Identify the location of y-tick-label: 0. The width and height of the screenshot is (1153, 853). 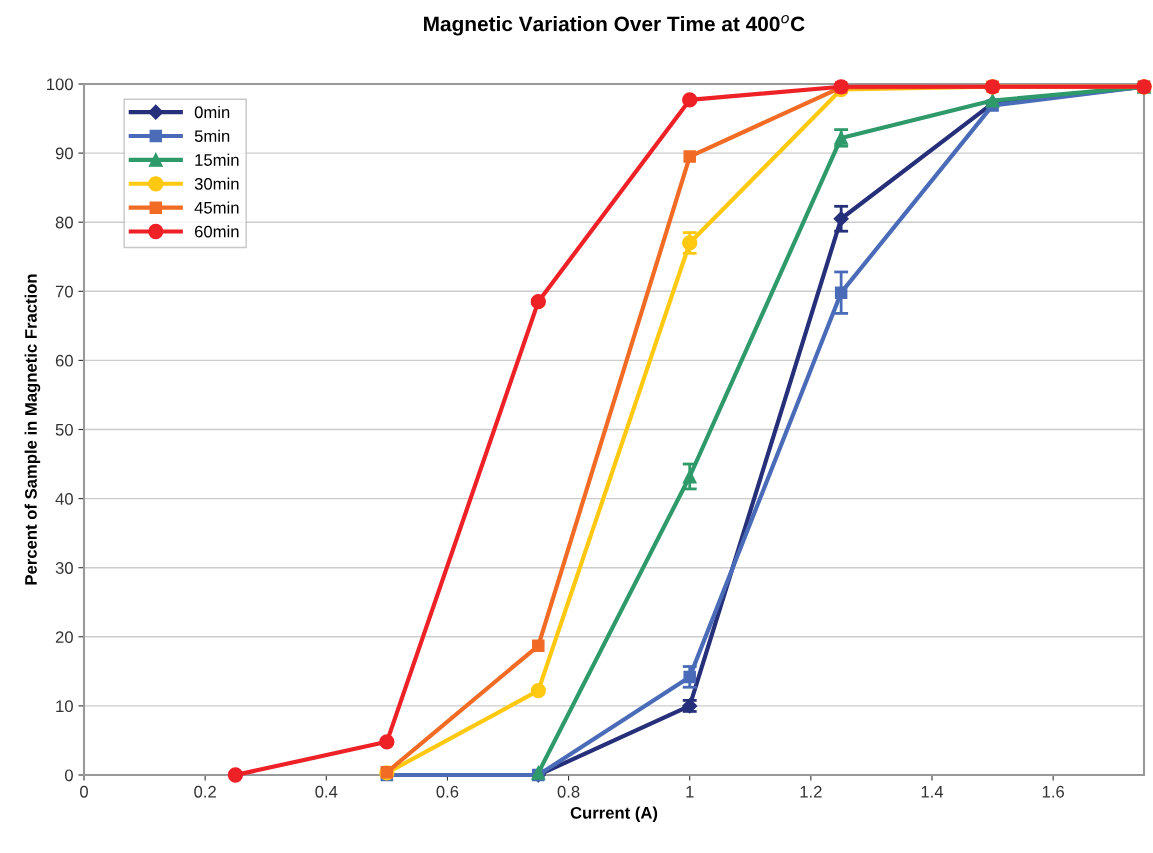
(68, 775).